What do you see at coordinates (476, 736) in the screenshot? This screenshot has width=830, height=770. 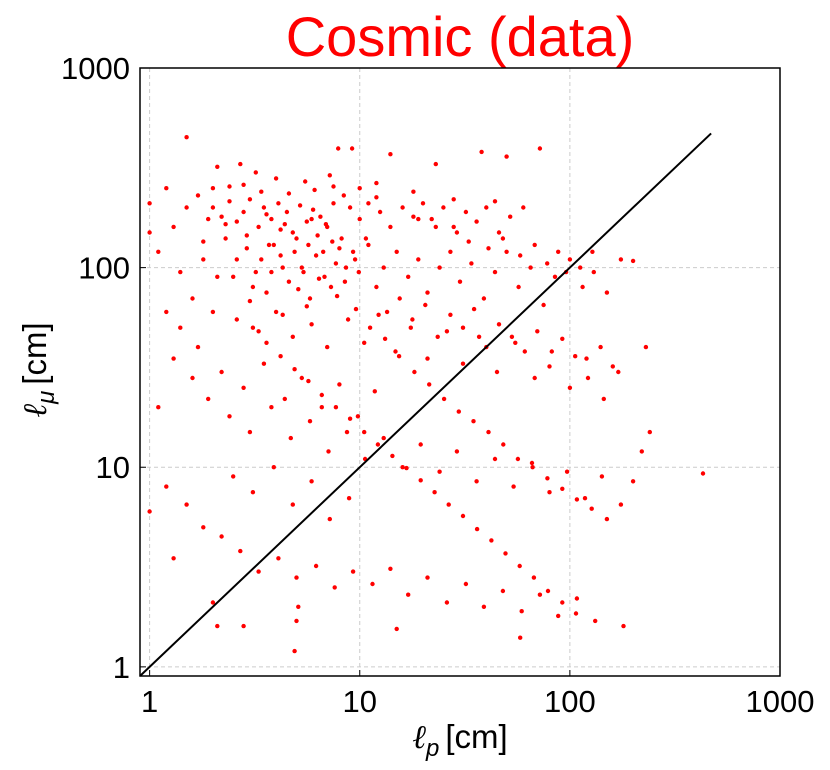 I see `x-axis-unit: [cm]` at bounding box center [476, 736].